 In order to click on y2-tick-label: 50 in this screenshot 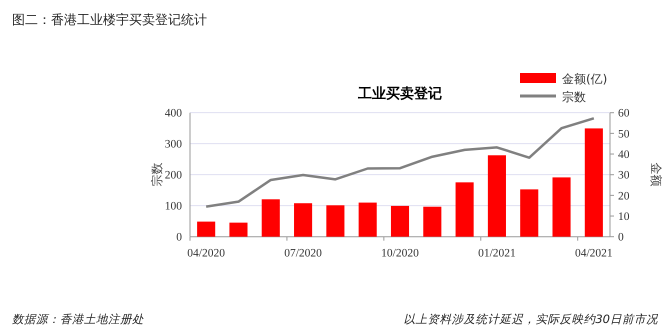, I will do `click(624, 134)`.